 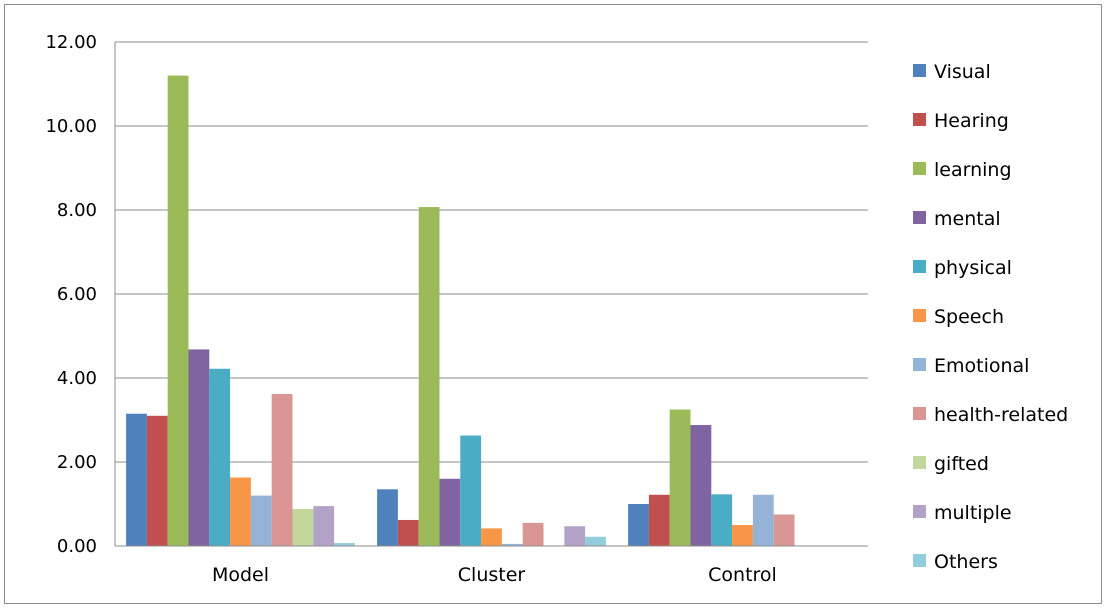 What do you see at coordinates (491, 537) in the screenshot?
I see `bar-speech-cluster` at bounding box center [491, 537].